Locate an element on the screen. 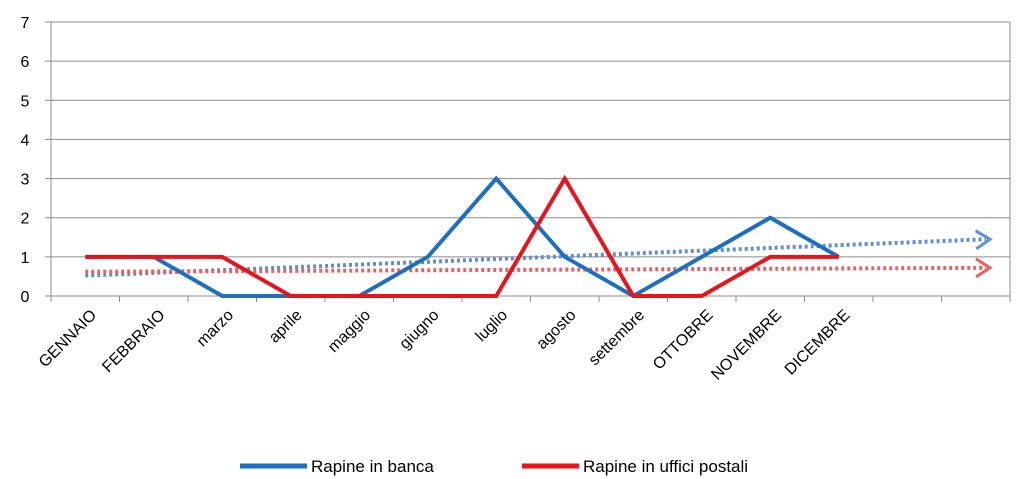 The width and height of the screenshot is (1034, 479). x-tick-label: marzo is located at coordinates (216, 329).